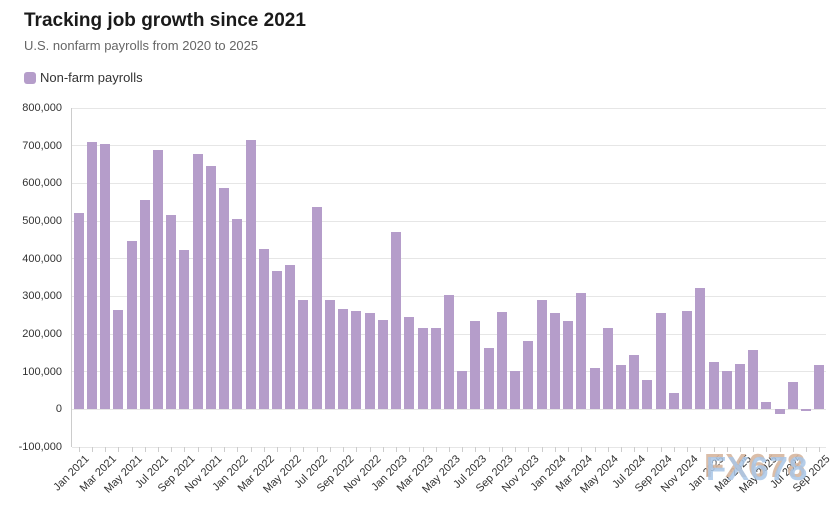 Image resolution: width=837 pixels, height=508 pixels. I want to click on bar-jan-2024, so click(554, 361).